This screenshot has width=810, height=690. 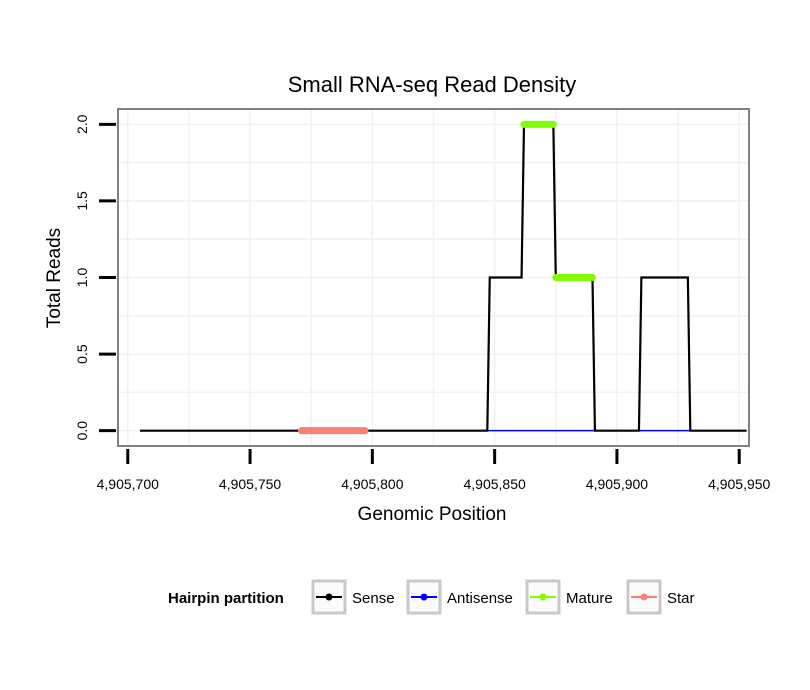 I want to click on legend-title: Hairpin partition, so click(x=226, y=598).